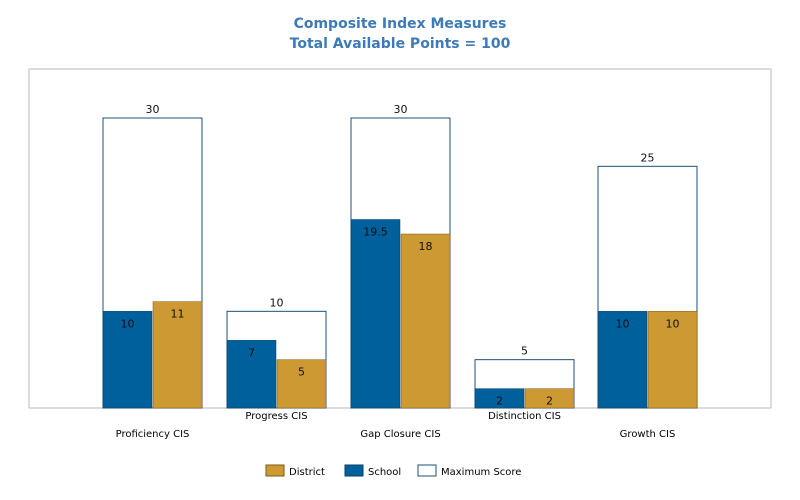 This screenshot has height=500, width=800. I want to click on school-bar-progress-cis, so click(251, 374).